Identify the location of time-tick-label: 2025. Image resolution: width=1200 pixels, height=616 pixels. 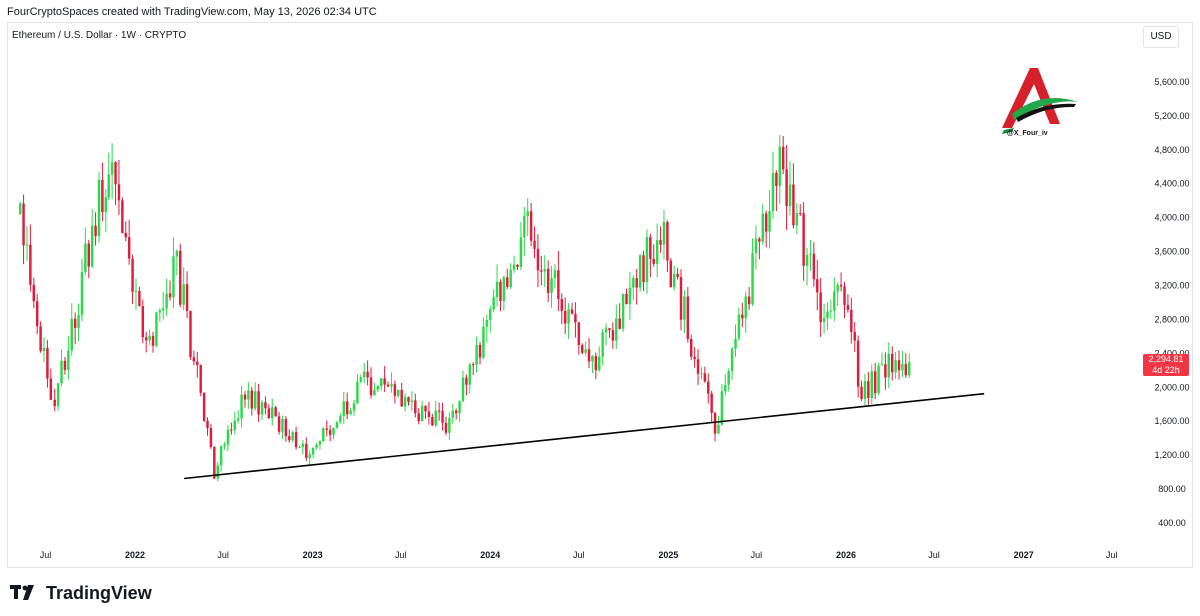
(668, 555).